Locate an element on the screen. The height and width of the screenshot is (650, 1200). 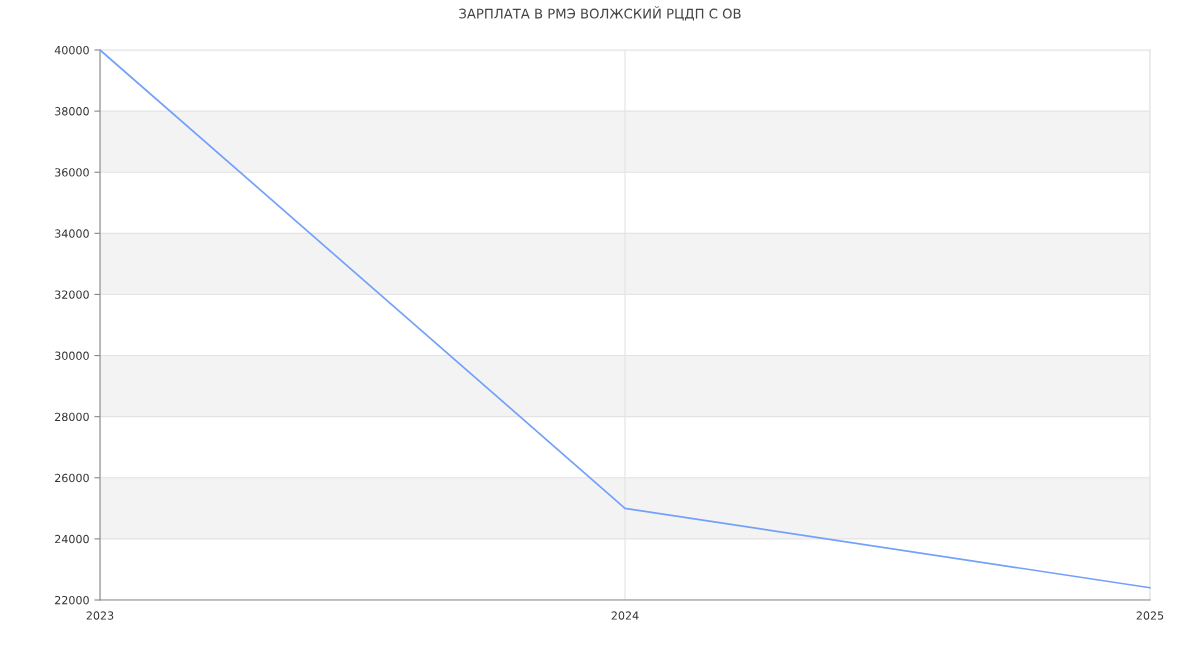
chart-title: ЗАРПЛАТА В РМЭ ВОЛЖСКИЙ РЦДП С ОВ is located at coordinates (600, 13).